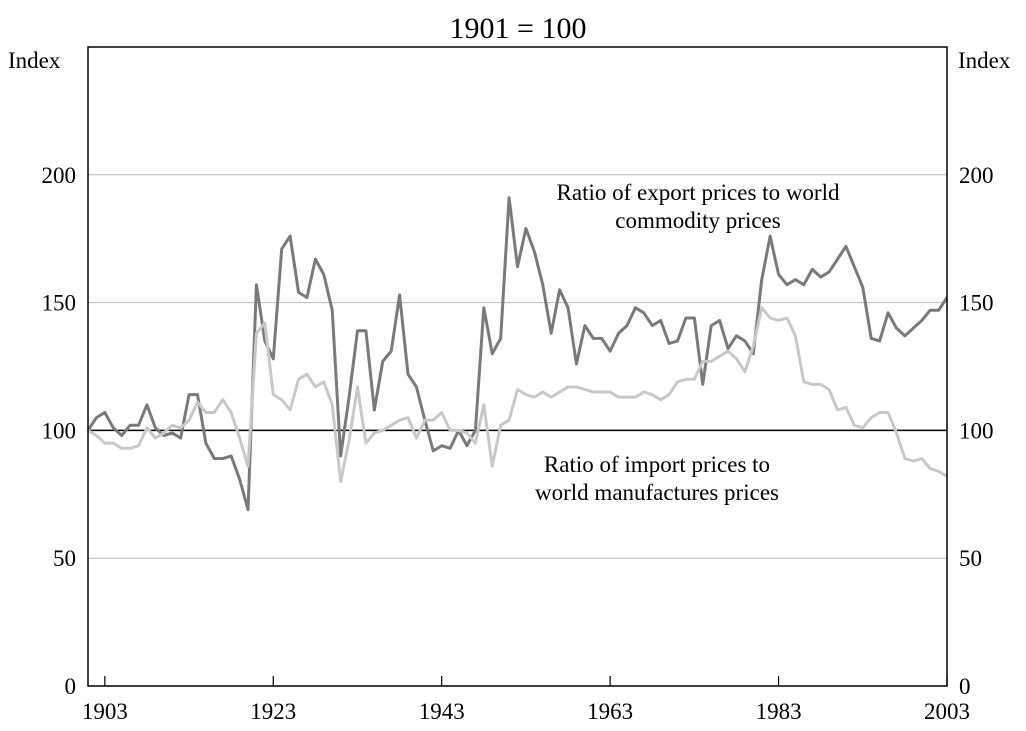 The width and height of the screenshot is (1026, 731). I want to click on chart-title: 1901 = 100, so click(518, 28).